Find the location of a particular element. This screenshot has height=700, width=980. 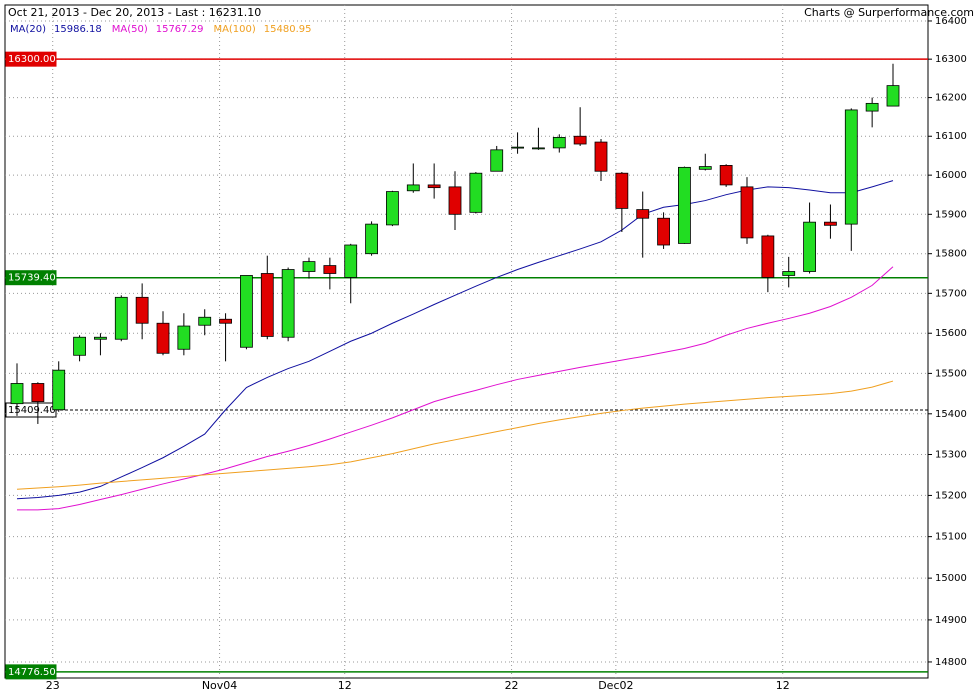

y-tick-label: 15900 is located at coordinates (951, 214).